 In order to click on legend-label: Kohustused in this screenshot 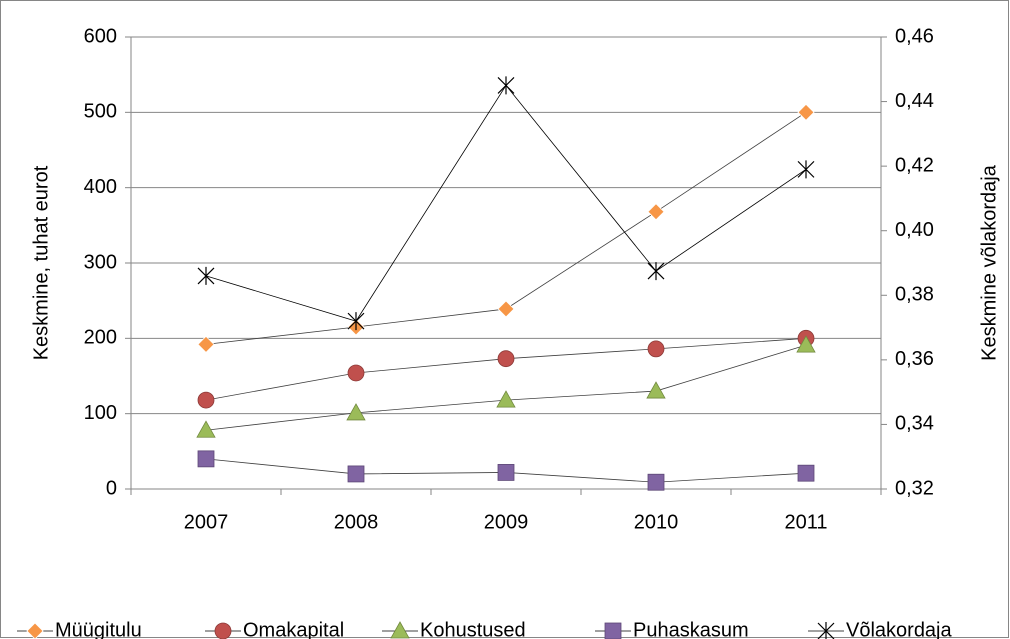, I will do `click(473, 629)`.